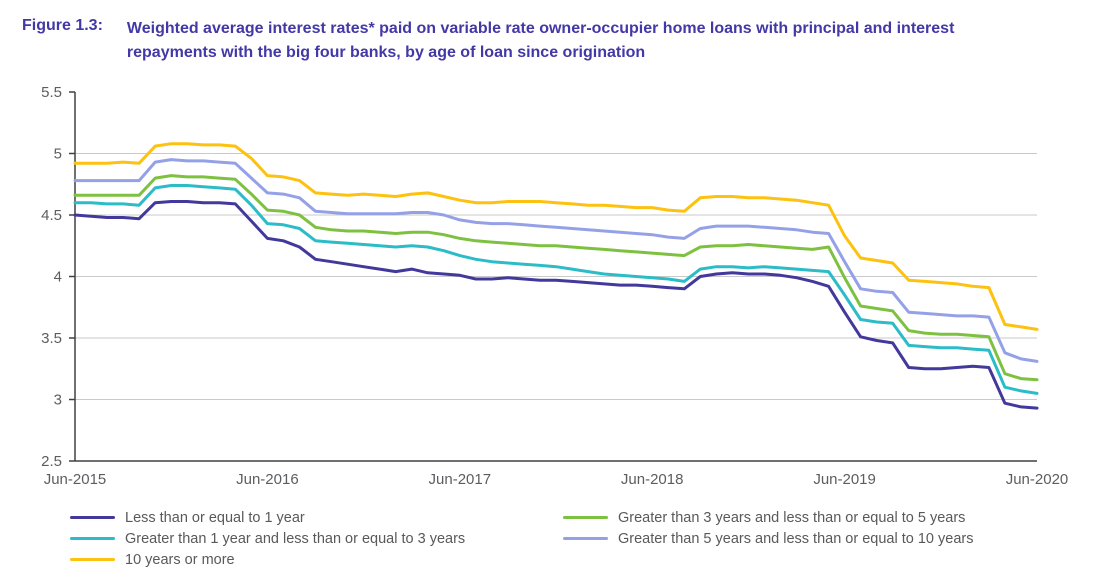 The image size is (1102, 576). Describe the element at coordinates (180, 559) in the screenshot. I see `legend-label: 10 years or more` at that location.